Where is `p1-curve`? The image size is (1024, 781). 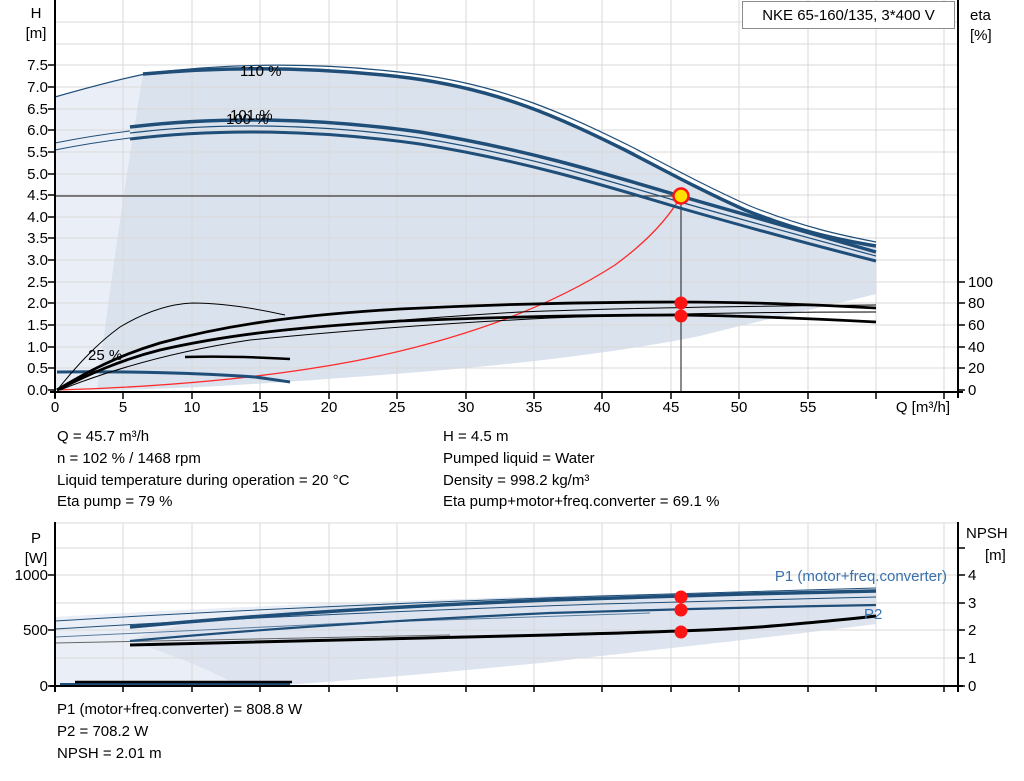 p1-curve is located at coordinates (503, 609).